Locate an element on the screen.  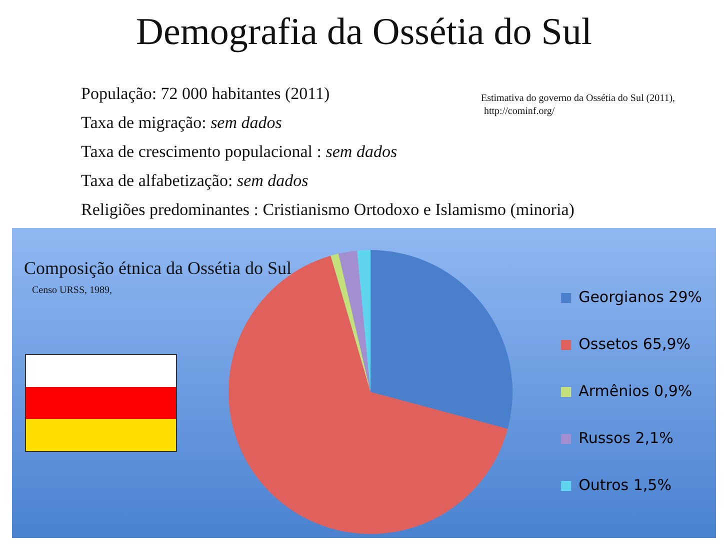
text: Taxa de migração: sem dados is located at coordinates (181, 123).